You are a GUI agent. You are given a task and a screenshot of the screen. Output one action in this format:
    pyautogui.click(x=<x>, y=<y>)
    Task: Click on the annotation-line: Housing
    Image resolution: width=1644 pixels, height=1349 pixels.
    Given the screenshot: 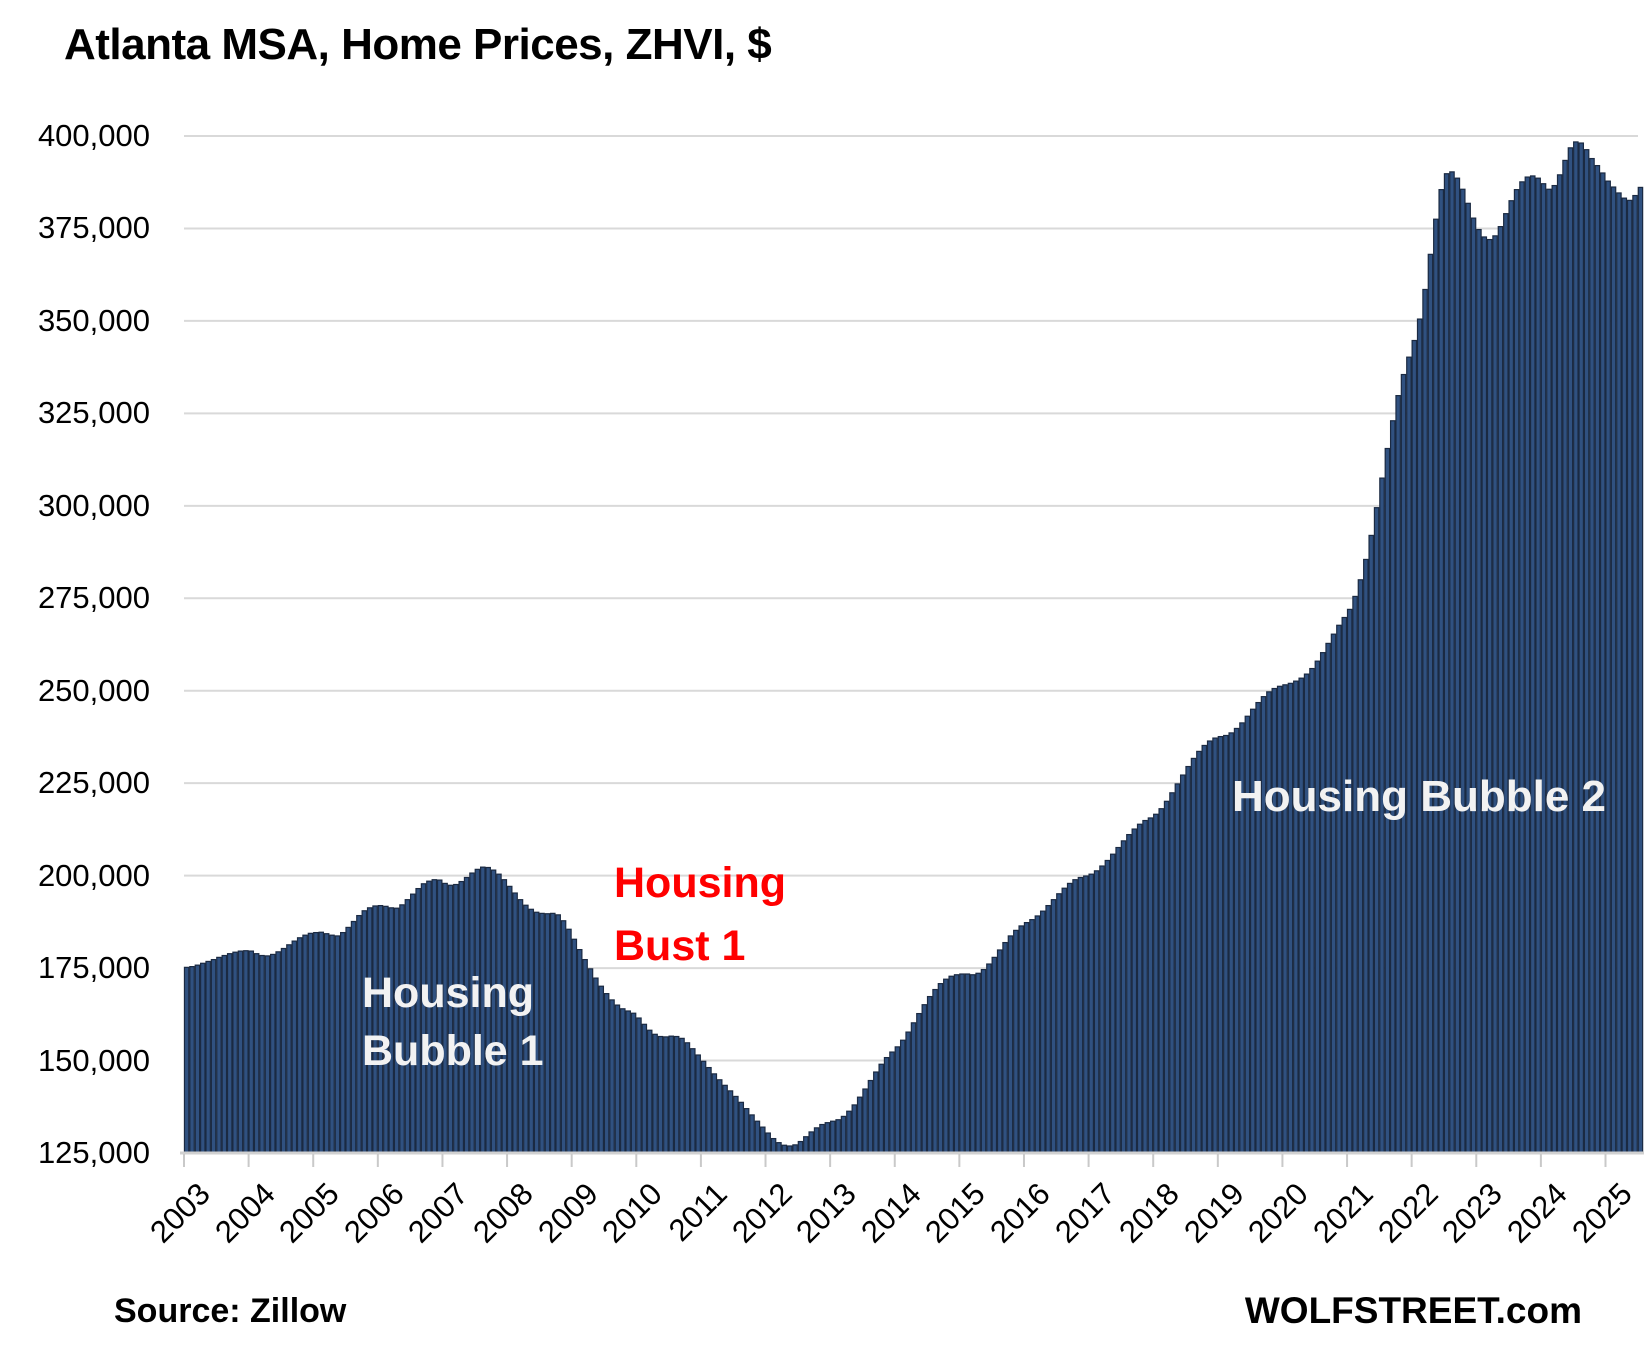 What is the action you would take?
    pyautogui.click(x=448, y=993)
    